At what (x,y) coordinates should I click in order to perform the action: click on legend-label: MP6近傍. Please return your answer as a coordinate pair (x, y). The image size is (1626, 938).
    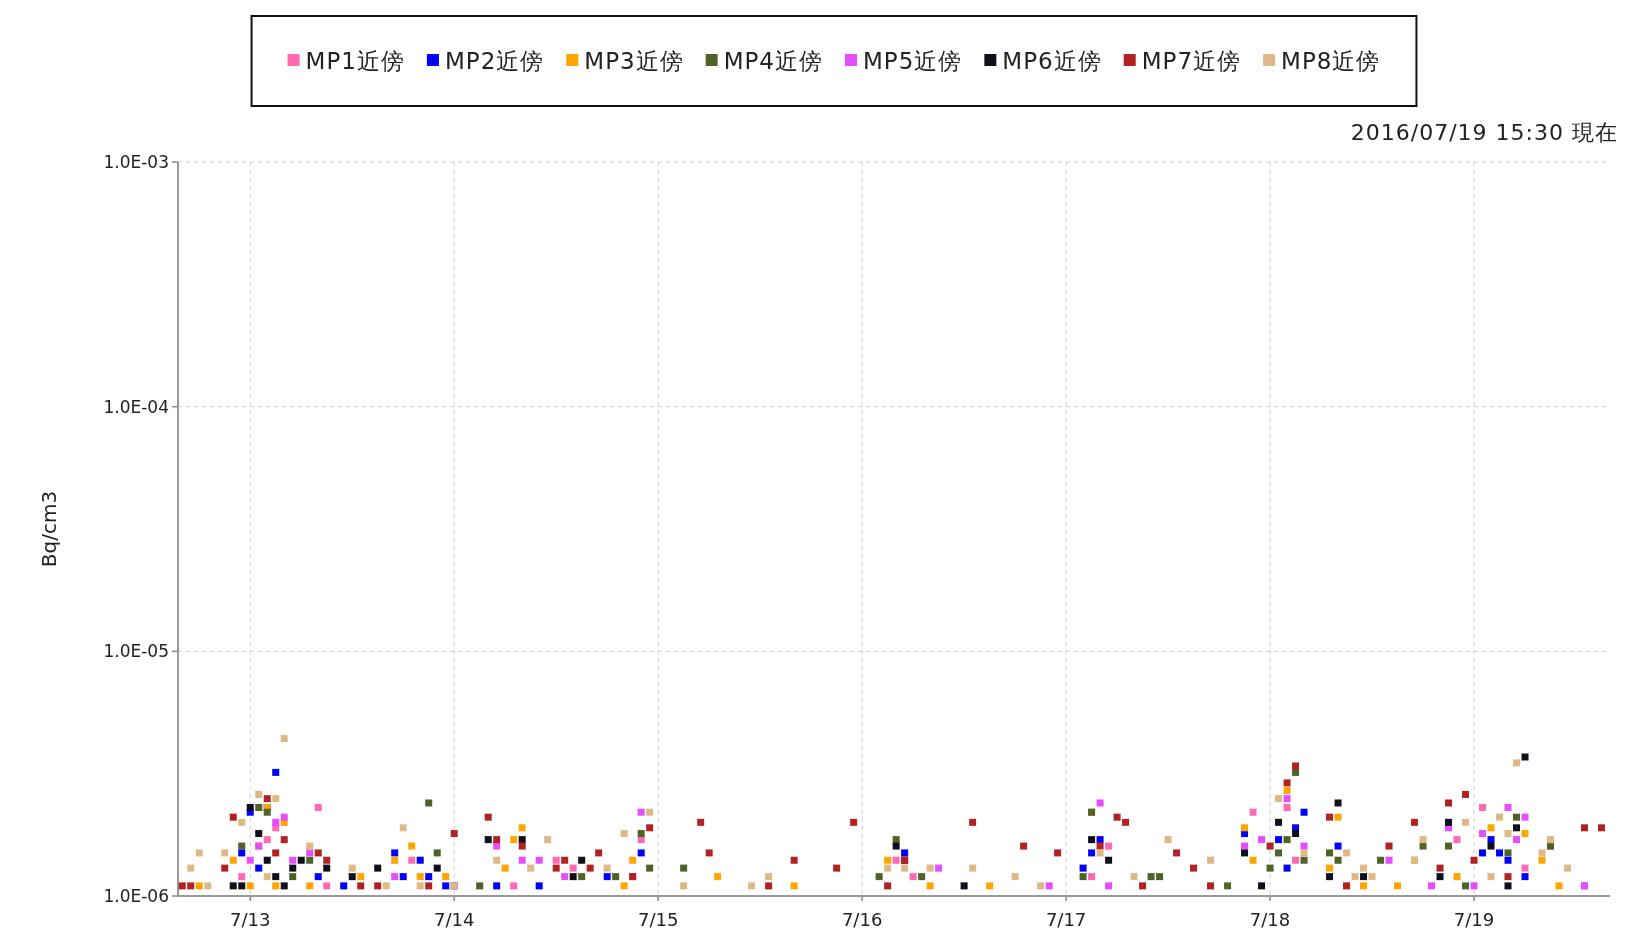
    Looking at the image, I should click on (1052, 61).